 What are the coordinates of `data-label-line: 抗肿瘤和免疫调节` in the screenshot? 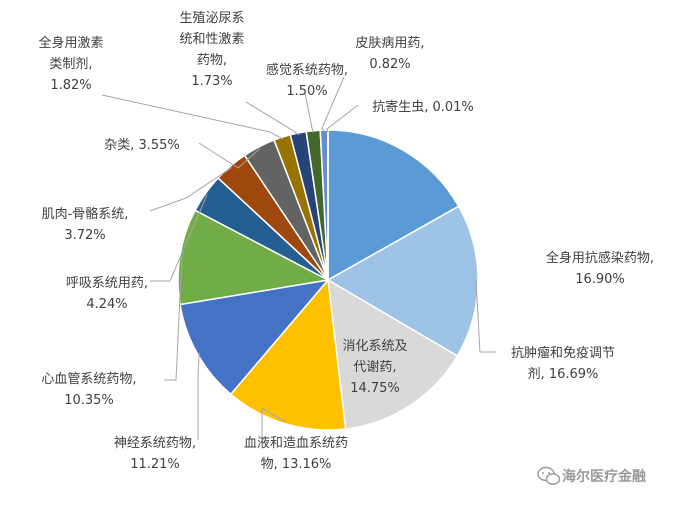 It's located at (563, 353).